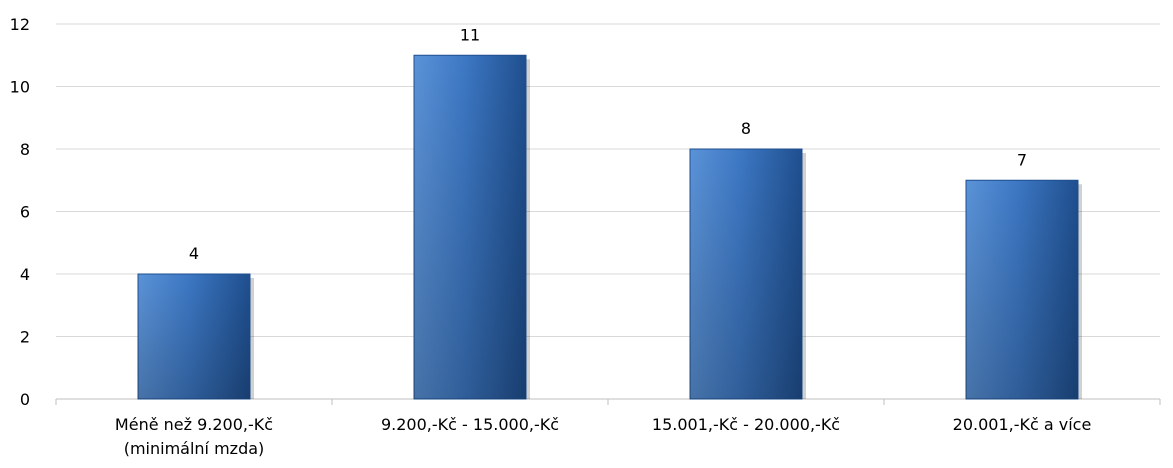  Describe the element at coordinates (194, 253) in the screenshot. I see `data-label: 4` at that location.